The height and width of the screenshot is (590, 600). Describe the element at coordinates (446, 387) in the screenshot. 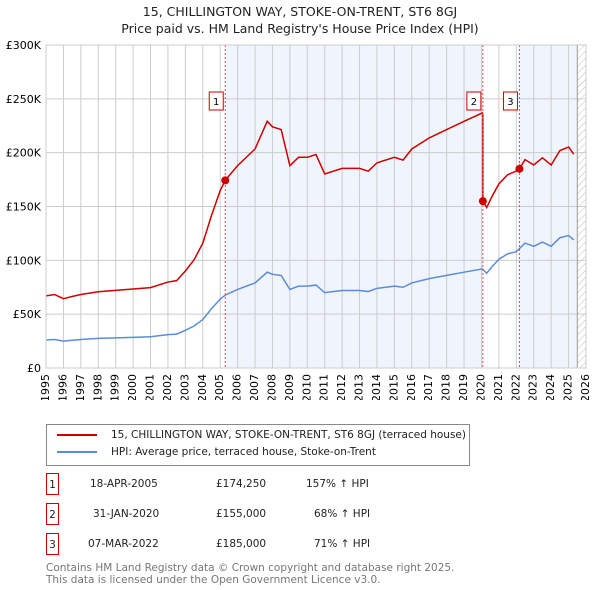

I see `x-tick-label: 2018` at that location.